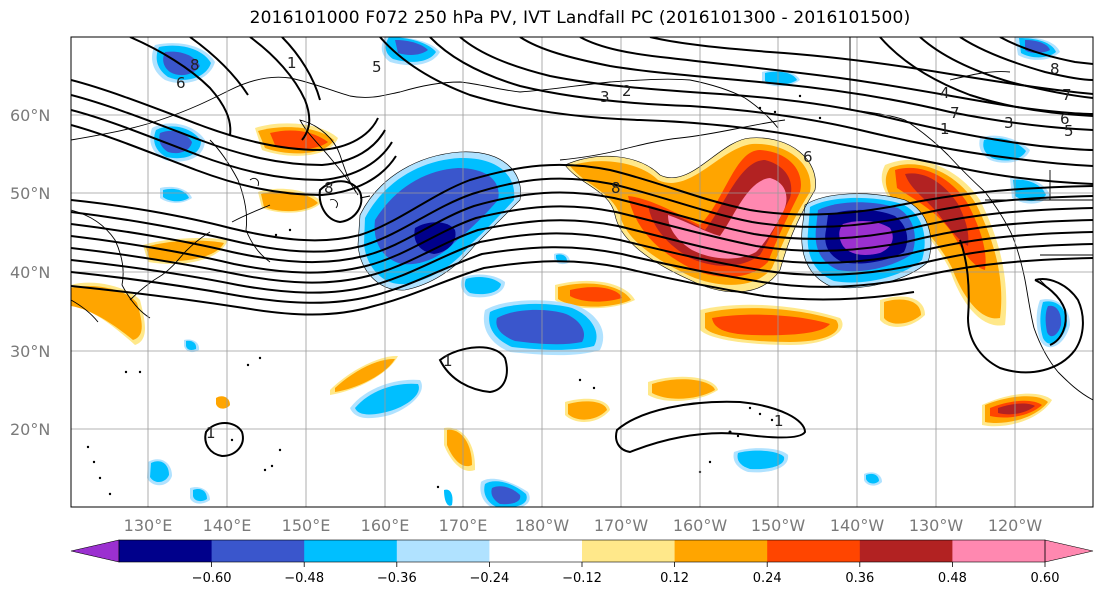 The height and width of the screenshot is (601, 1105). I want to click on contour-label: 4, so click(945, 93).